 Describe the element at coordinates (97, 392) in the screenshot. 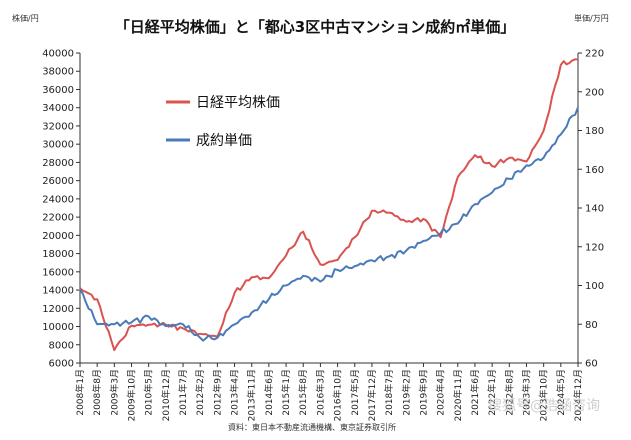

I see `x-axis-tick-label: 2008年8月` at that location.